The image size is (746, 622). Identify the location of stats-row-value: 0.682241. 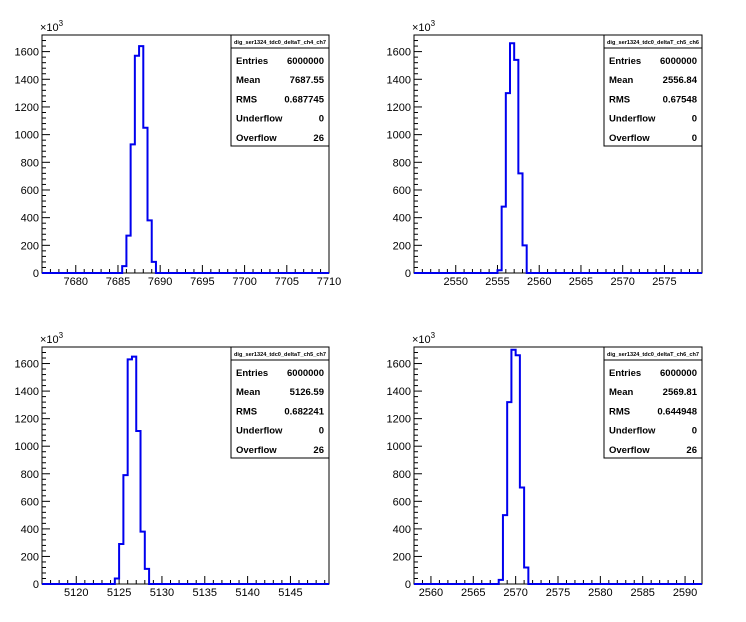
(304, 411).